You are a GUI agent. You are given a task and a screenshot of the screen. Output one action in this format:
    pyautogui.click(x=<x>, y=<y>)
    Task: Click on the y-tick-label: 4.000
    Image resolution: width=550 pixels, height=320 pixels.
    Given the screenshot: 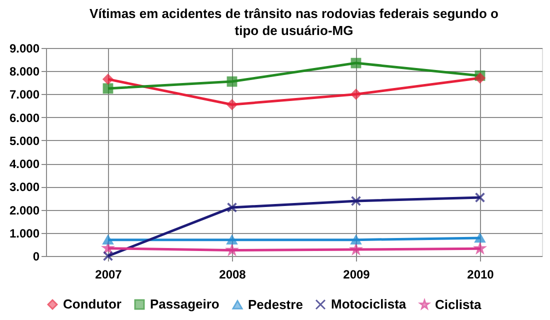 What is the action you would take?
    pyautogui.click(x=24, y=164)
    